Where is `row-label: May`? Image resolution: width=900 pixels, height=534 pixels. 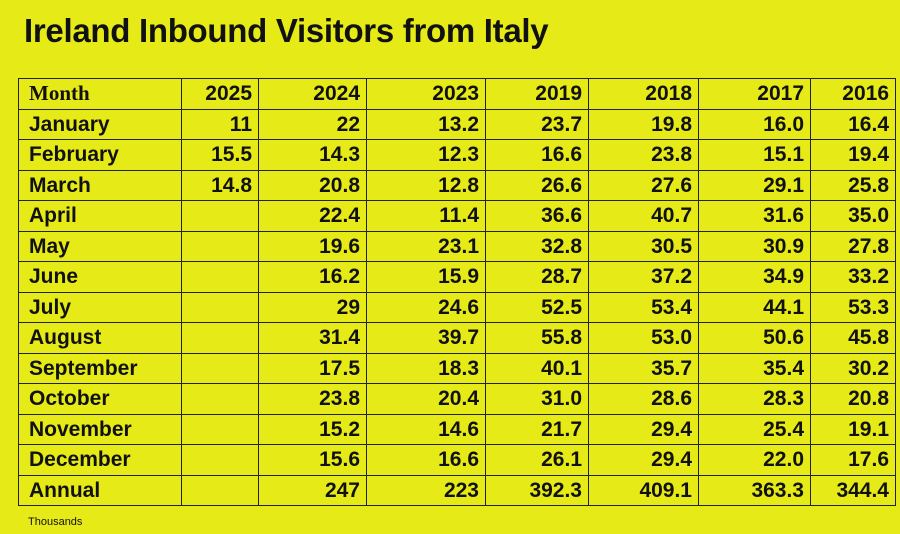
row-label: May is located at coordinates (100, 246).